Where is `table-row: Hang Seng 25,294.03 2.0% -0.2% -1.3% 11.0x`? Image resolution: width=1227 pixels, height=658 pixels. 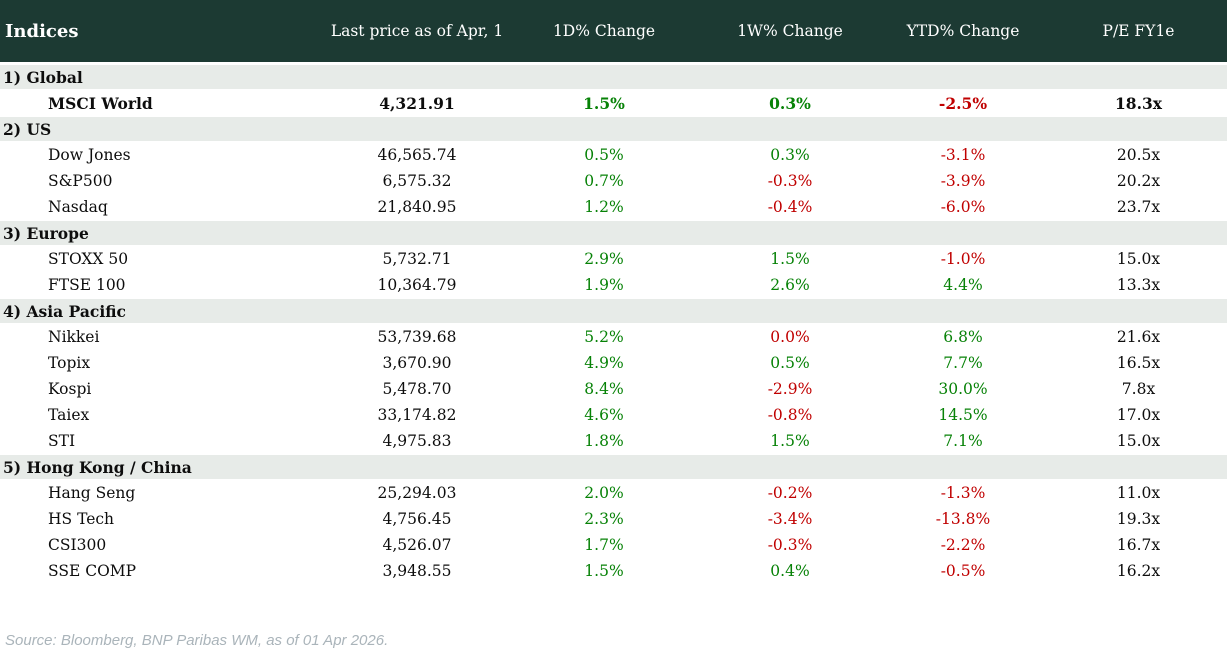
table-row: Hang Seng 25,294.03 2.0% -0.2% -1.3% 11.0x is located at coordinates (613, 493).